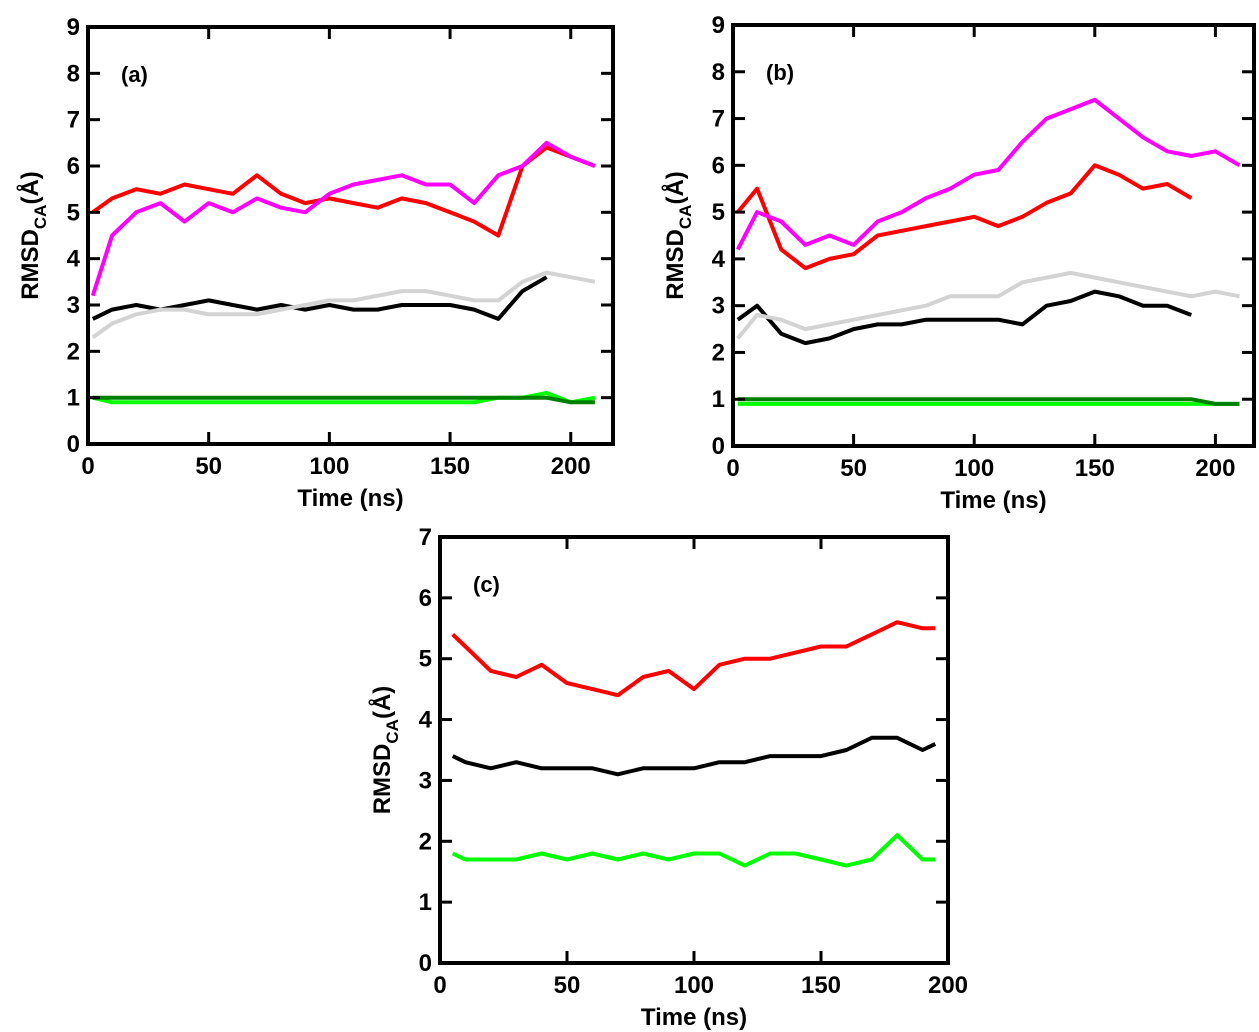 The width and height of the screenshot is (1259, 1032). I want to click on annotation: (b), so click(780, 72).